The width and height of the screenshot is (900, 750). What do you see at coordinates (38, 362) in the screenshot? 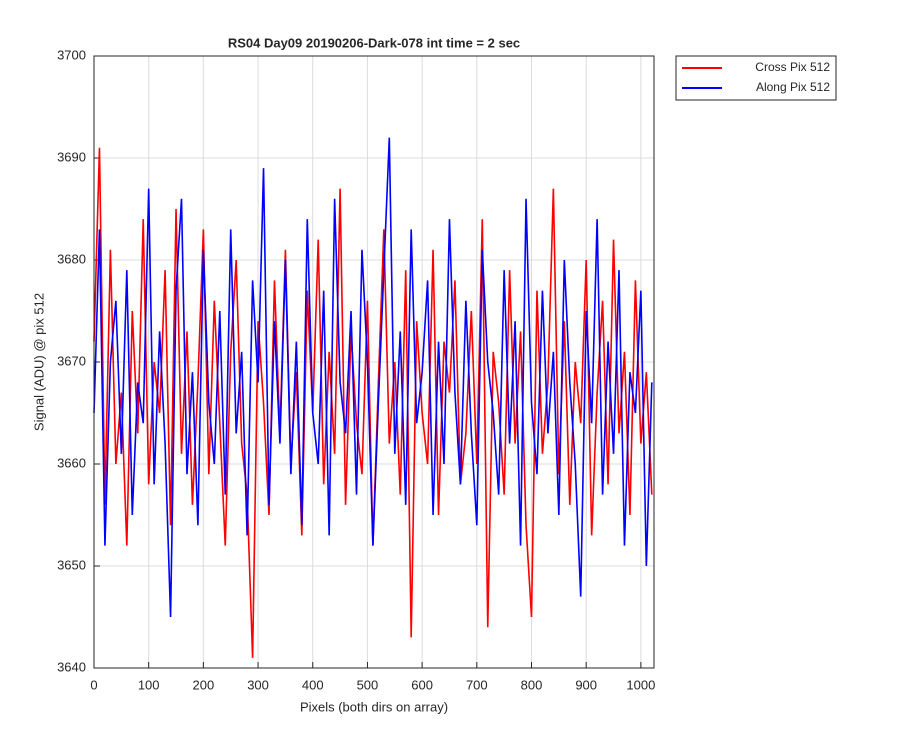
I see `y-axis-label: Signal (ADU) @ pix 512` at bounding box center [38, 362].